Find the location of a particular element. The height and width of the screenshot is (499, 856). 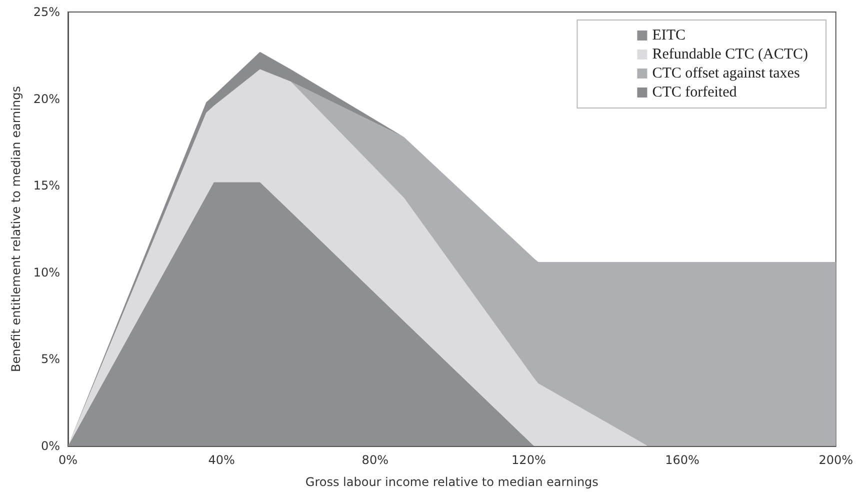

y-tick-label: 15% is located at coordinates (46, 185).